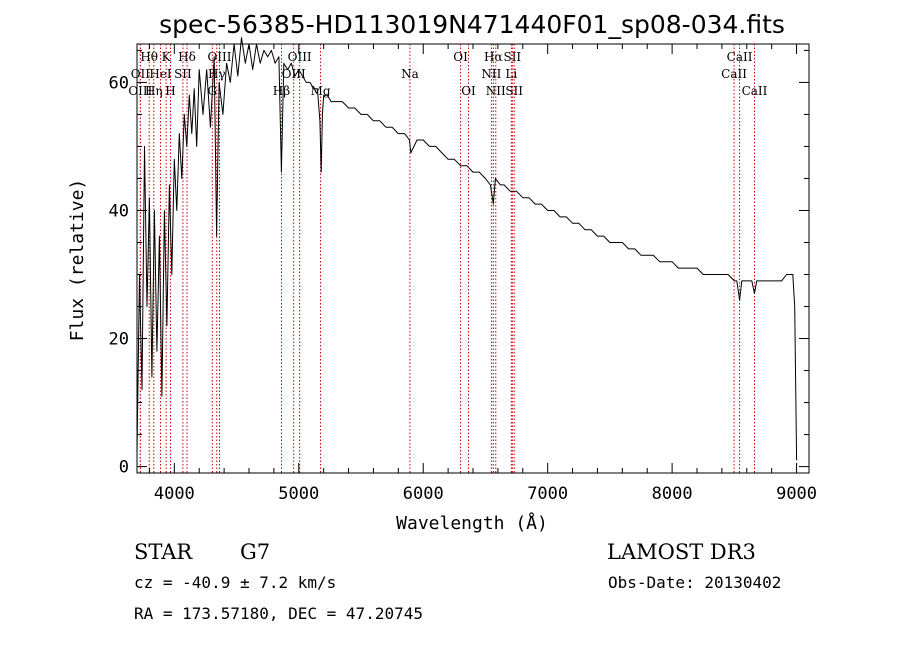  I want to click on spectral-line-label: HeI, so click(160, 74).